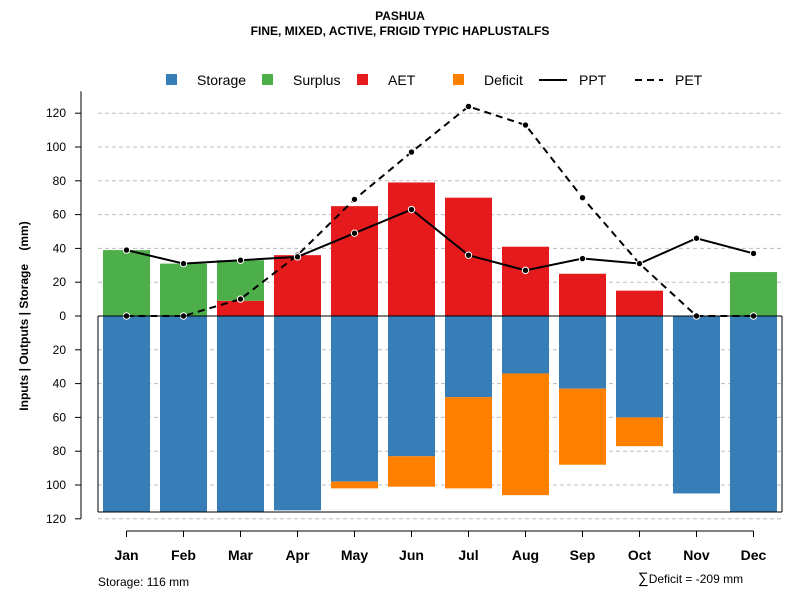 The height and width of the screenshot is (600, 800). Describe the element at coordinates (183, 263) in the screenshot. I see `ppt-point-feb` at that location.